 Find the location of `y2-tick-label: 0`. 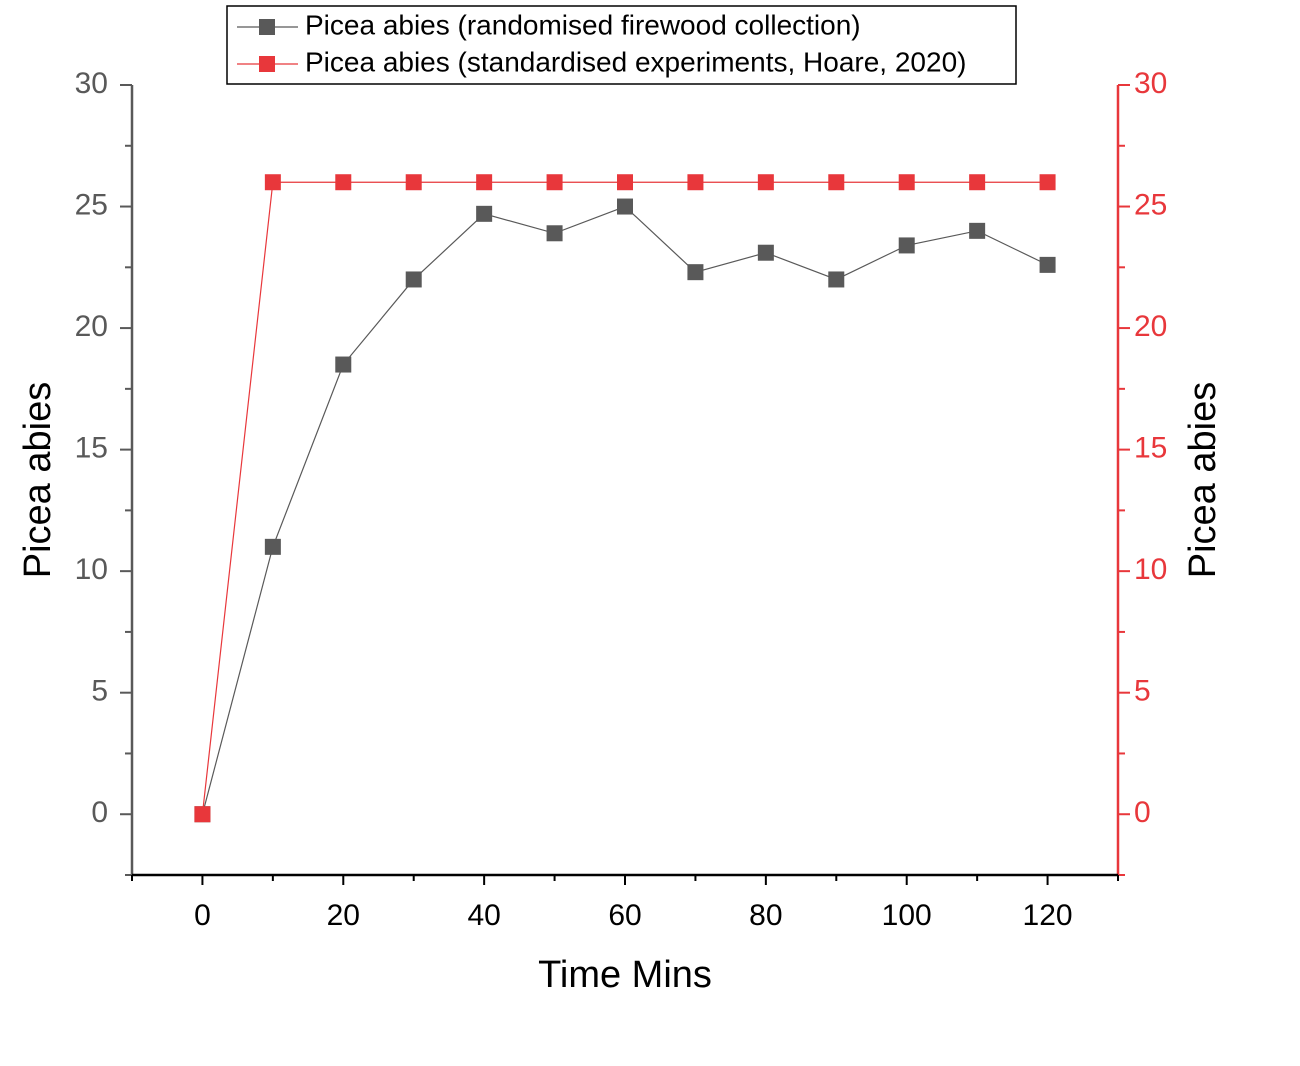

y2-tick-label: 0 is located at coordinates (1142, 812).